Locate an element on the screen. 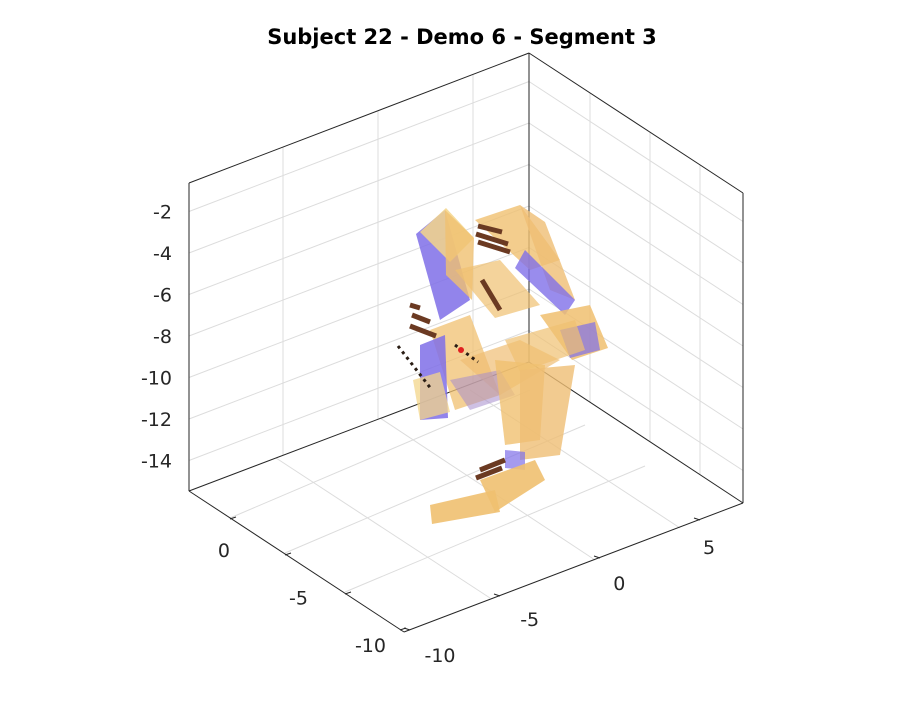  z-tick-label: -6 is located at coordinates (162, 296).